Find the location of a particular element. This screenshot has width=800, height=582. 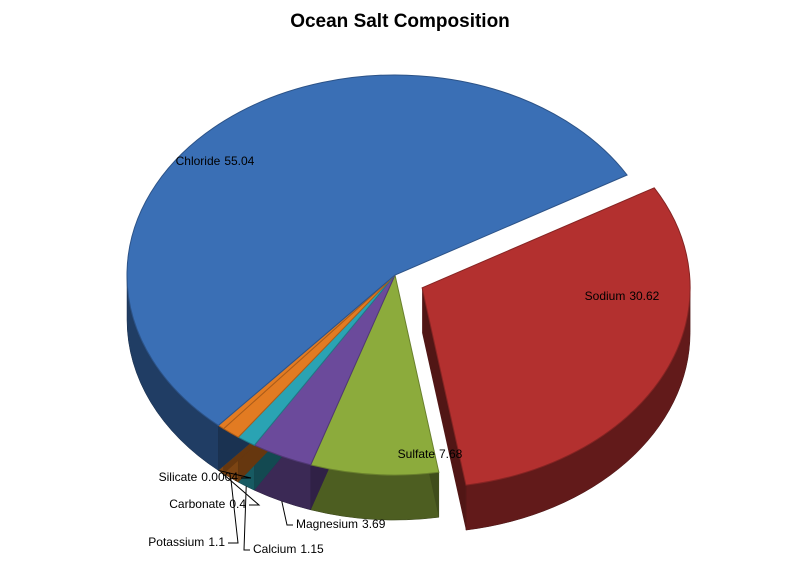

label-value: 30.62 is located at coordinates (644, 296).